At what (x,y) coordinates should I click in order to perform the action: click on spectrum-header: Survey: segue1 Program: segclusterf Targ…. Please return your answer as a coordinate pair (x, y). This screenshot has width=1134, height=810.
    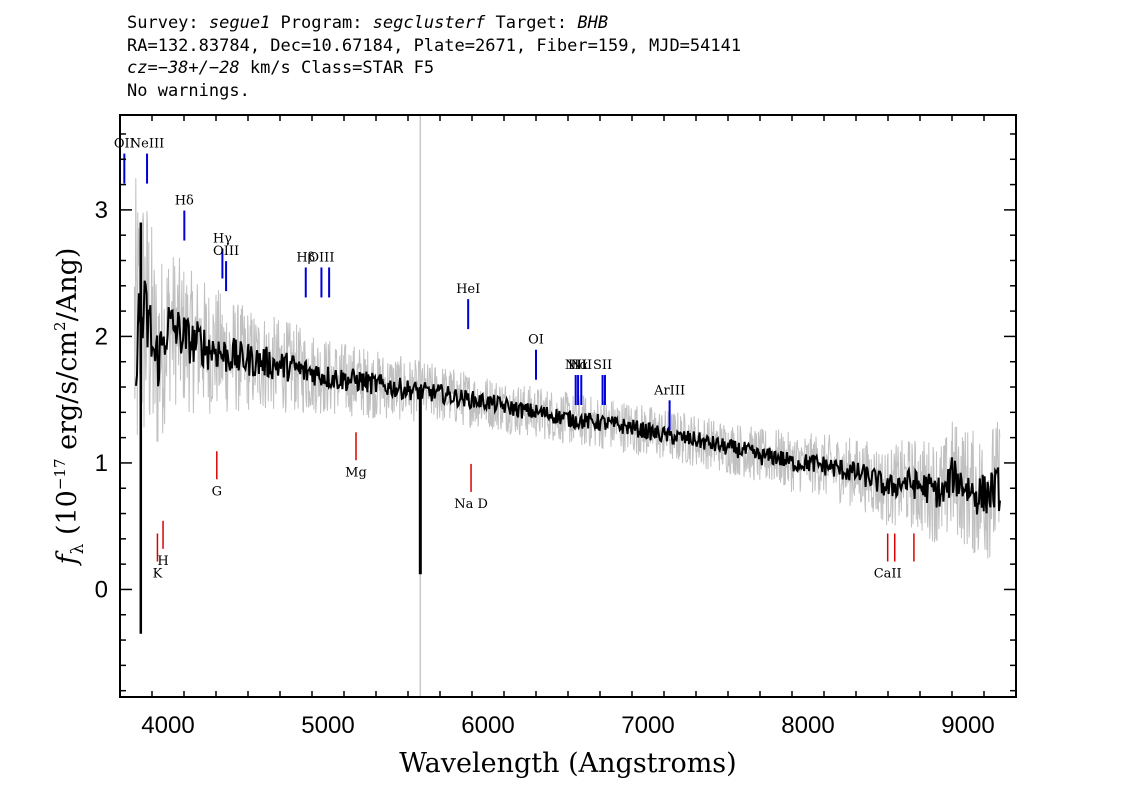
    Looking at the image, I should click on (434, 57).